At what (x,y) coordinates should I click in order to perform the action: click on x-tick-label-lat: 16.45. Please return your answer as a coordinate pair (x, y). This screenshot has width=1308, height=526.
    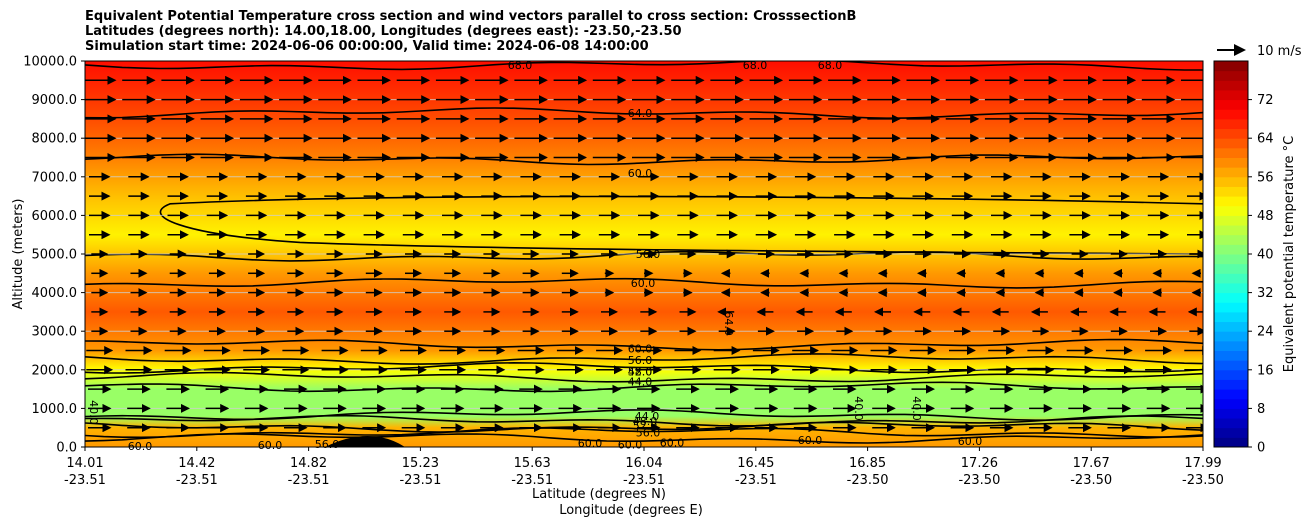
    Looking at the image, I should click on (755, 463).